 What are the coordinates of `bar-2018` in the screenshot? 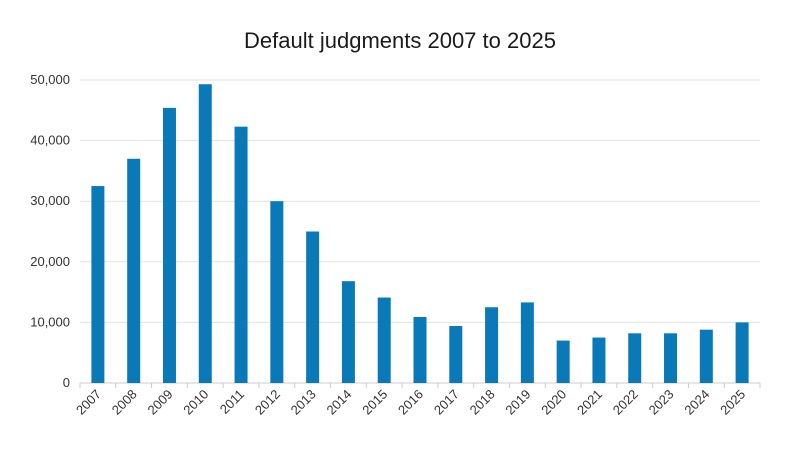 It's located at (492, 345).